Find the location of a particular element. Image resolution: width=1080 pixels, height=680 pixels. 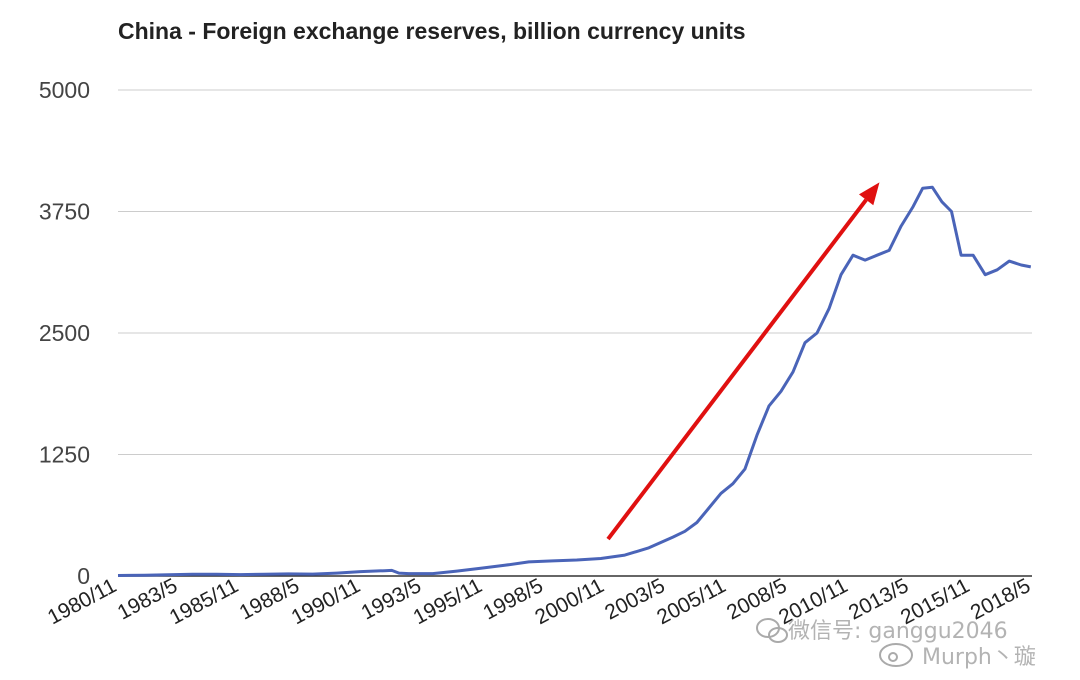

y-axis-ticks: 0 1250 2500 3750 5000 is located at coordinates (64, 333).